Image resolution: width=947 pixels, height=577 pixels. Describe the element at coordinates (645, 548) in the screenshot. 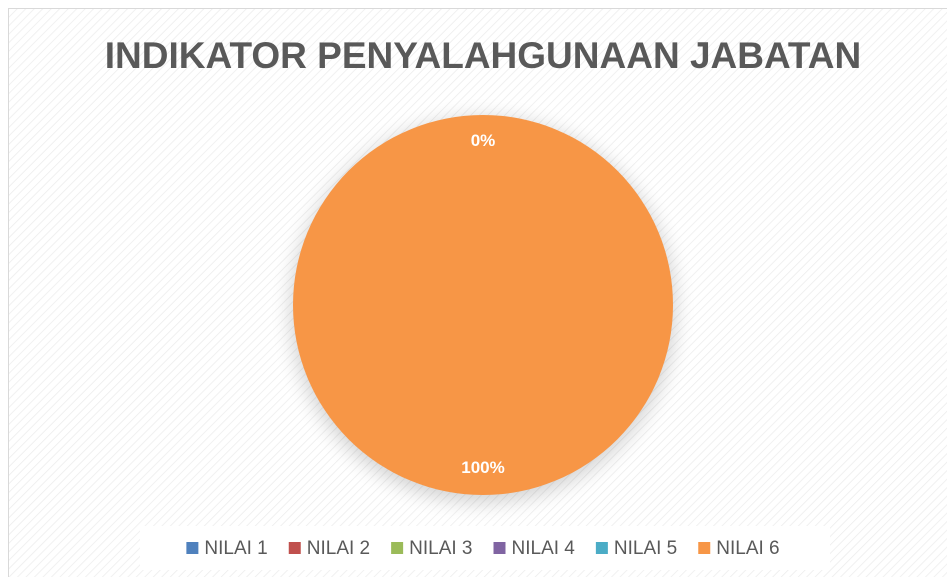

I see `legend-label: NILAI 5` at that location.